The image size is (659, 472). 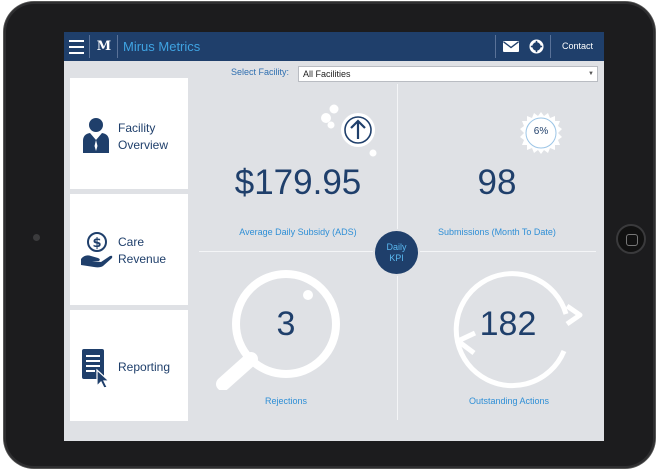 I want to click on chevron-down-icon: ▼, so click(x=591, y=74).